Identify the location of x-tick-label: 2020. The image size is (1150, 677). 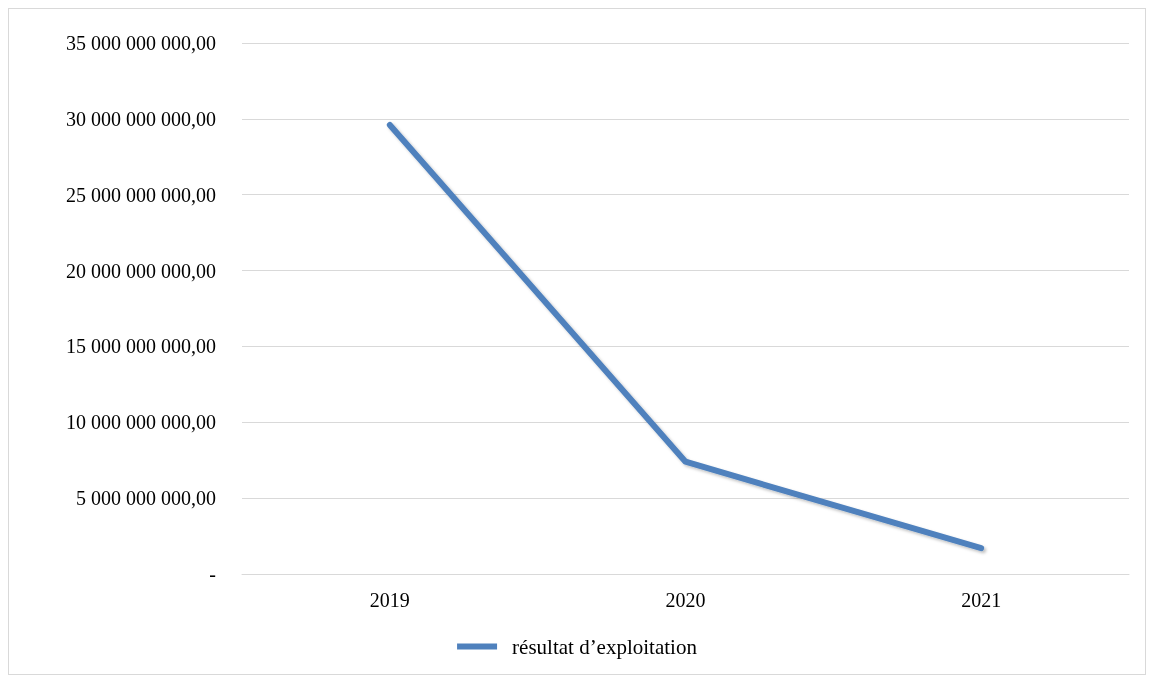
(685, 600).